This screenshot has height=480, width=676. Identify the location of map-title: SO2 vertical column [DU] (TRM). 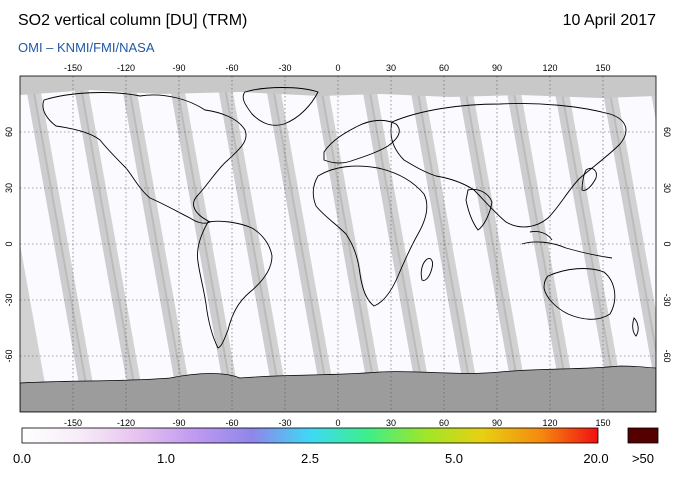
(133, 20).